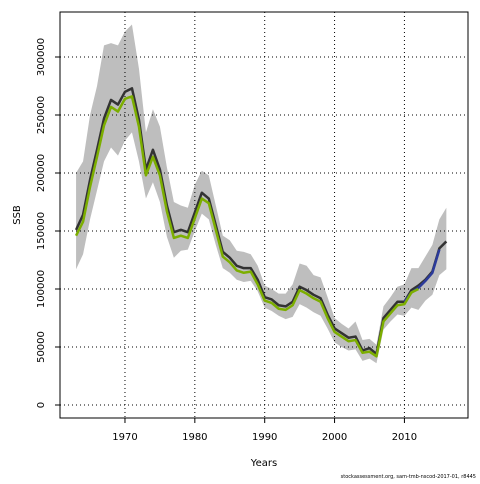  I want to click on y-tick-label: 250000, so click(41, 115).